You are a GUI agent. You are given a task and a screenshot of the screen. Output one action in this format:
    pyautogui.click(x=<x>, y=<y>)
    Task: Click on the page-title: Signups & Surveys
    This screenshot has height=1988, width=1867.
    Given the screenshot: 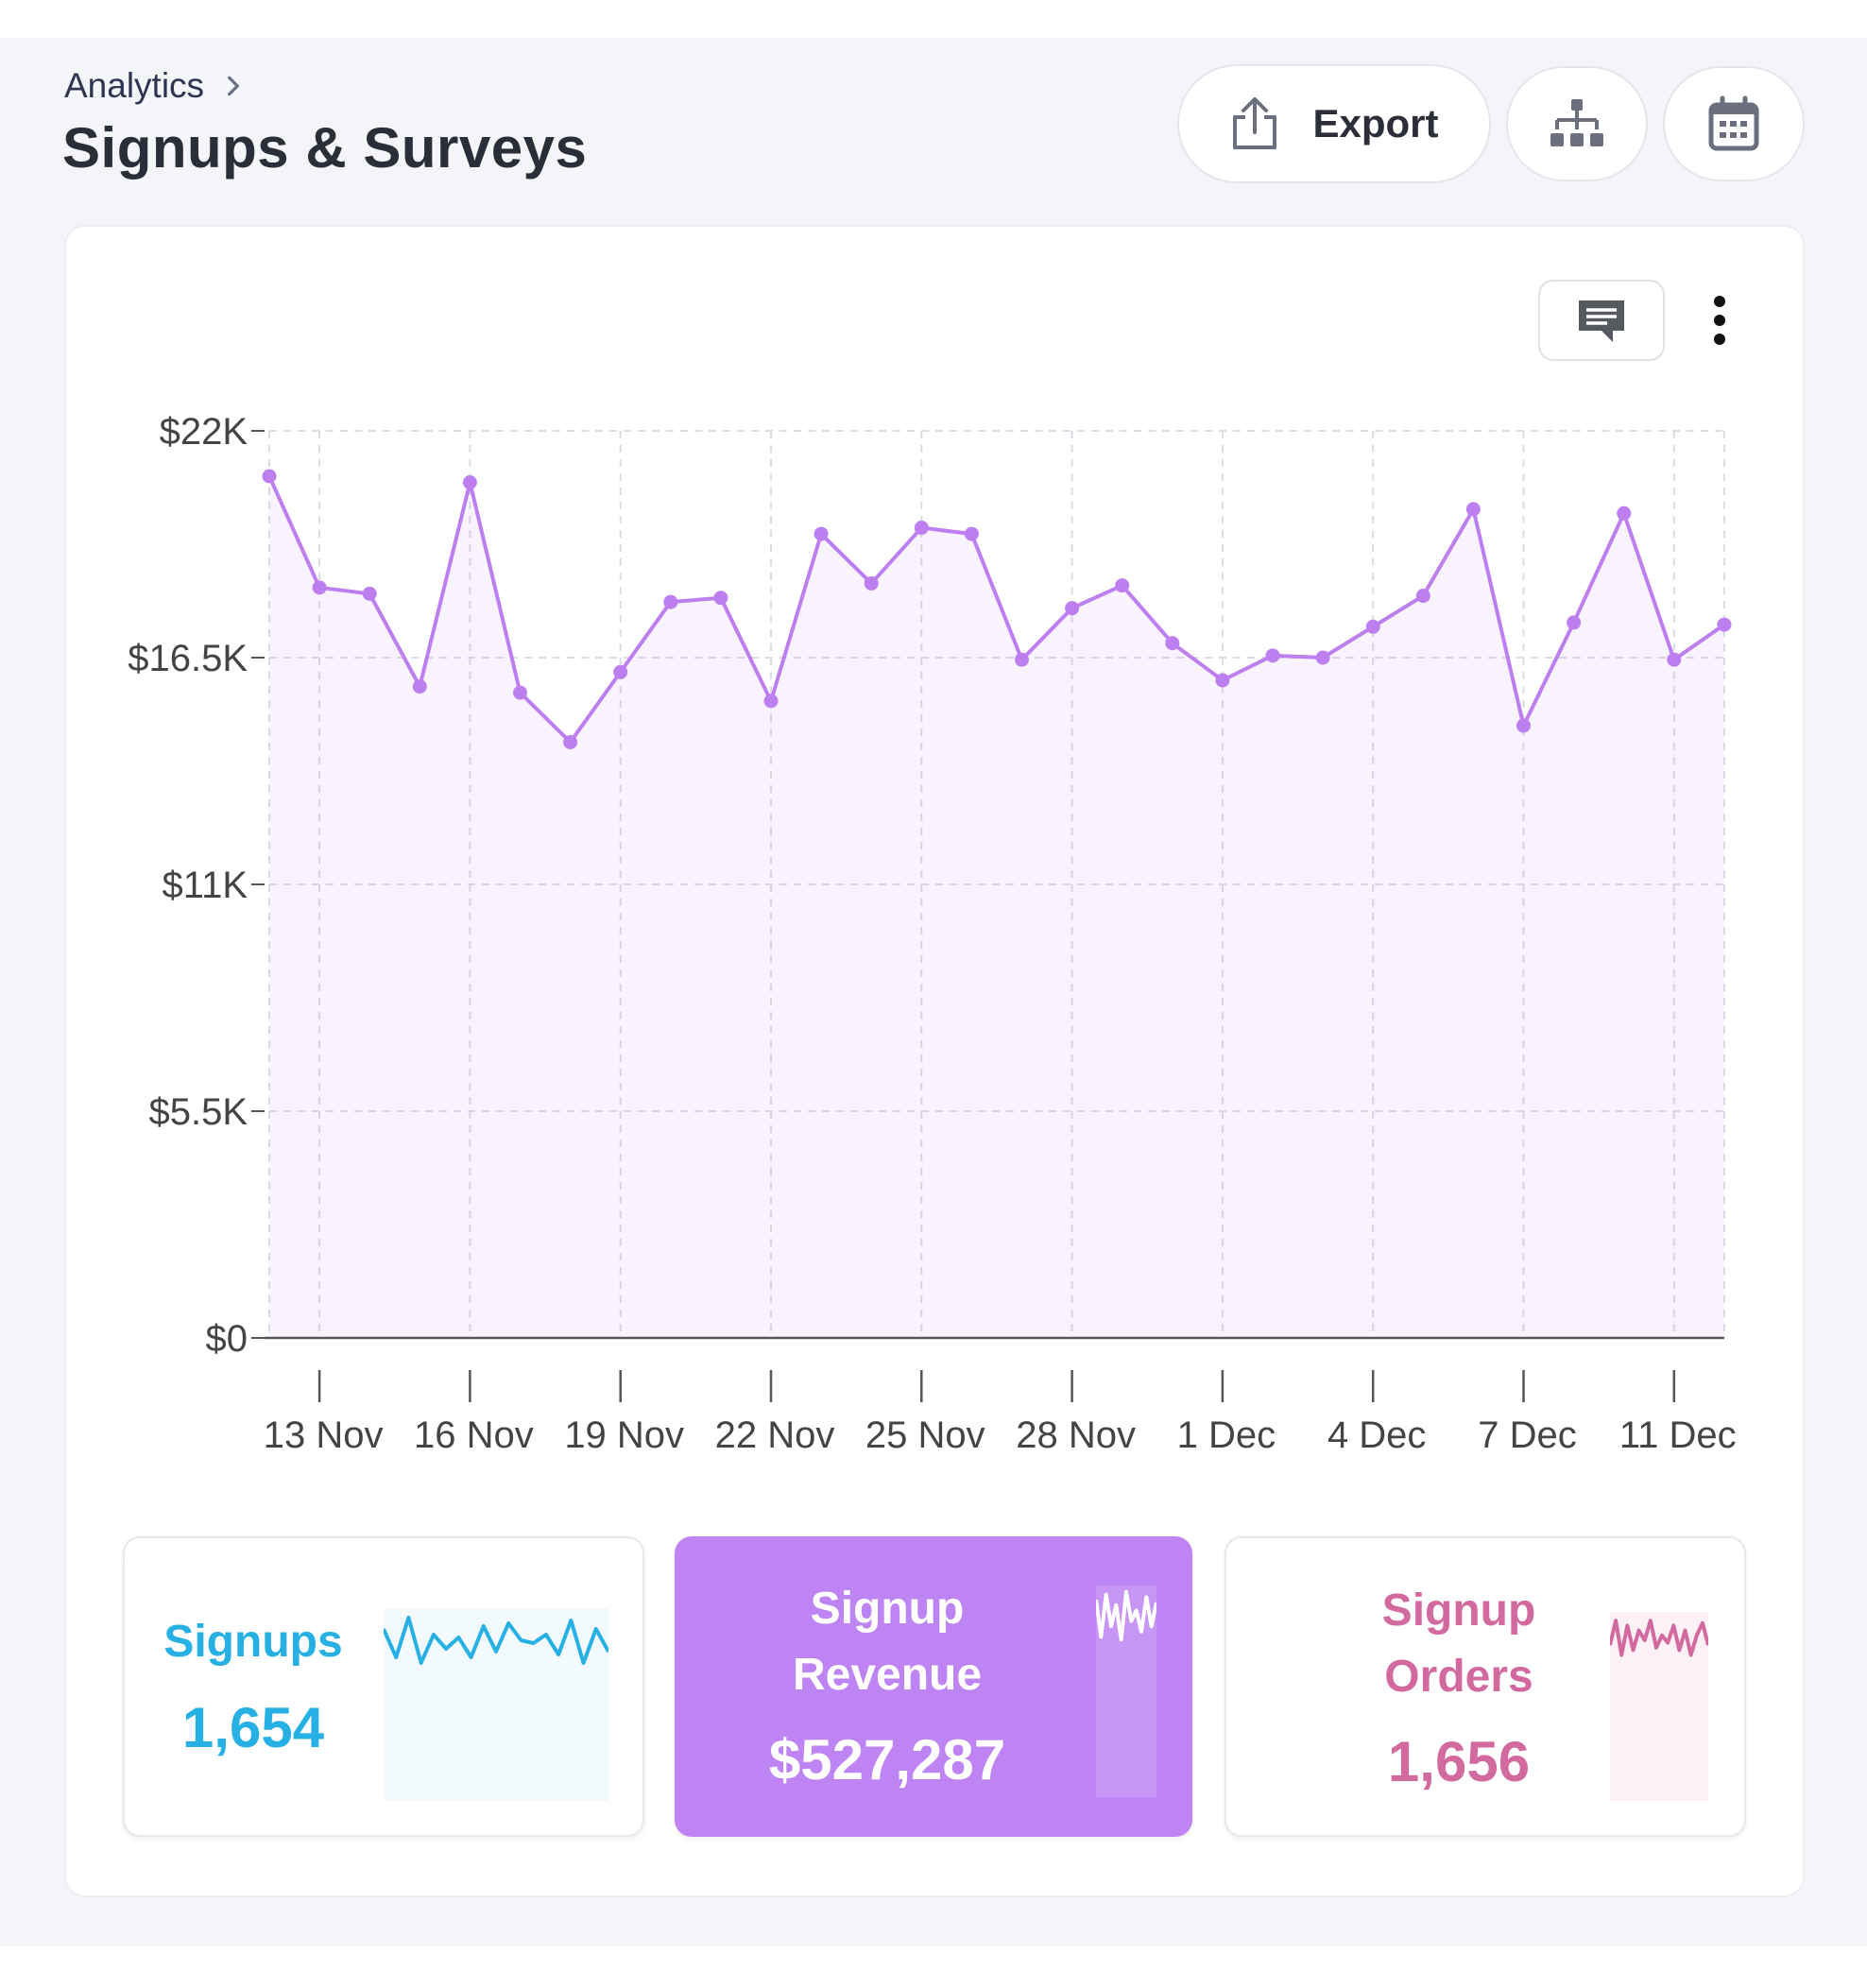 What is the action you would take?
    pyautogui.click(x=325, y=148)
    